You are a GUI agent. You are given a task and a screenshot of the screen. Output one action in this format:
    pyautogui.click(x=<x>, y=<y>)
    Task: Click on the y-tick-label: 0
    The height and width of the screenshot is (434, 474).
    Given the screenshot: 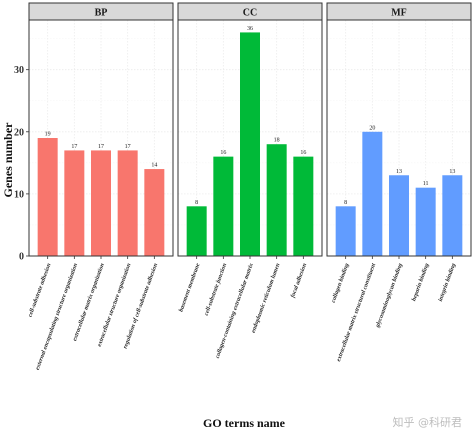 What is the action you would take?
    pyautogui.click(x=21, y=257)
    